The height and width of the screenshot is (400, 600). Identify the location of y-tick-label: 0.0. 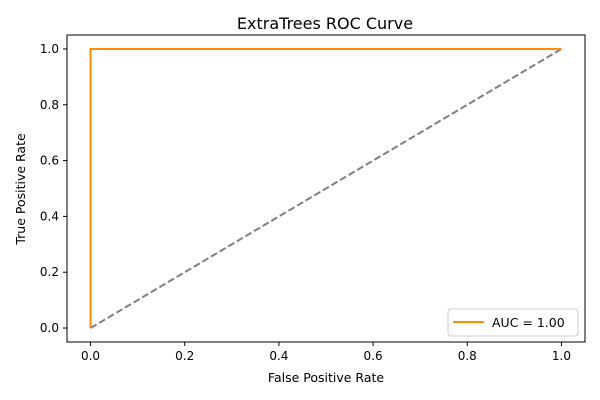
(49, 328).